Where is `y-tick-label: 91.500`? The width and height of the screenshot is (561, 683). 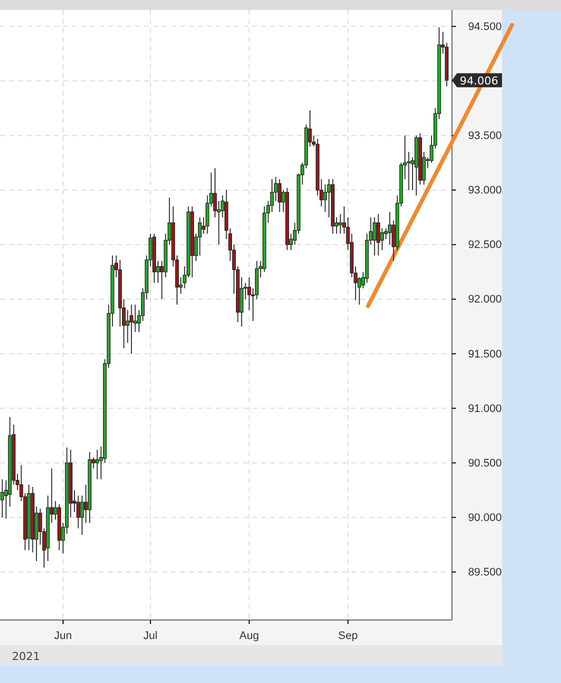
y-tick-label: 91.500 is located at coordinates (485, 354).